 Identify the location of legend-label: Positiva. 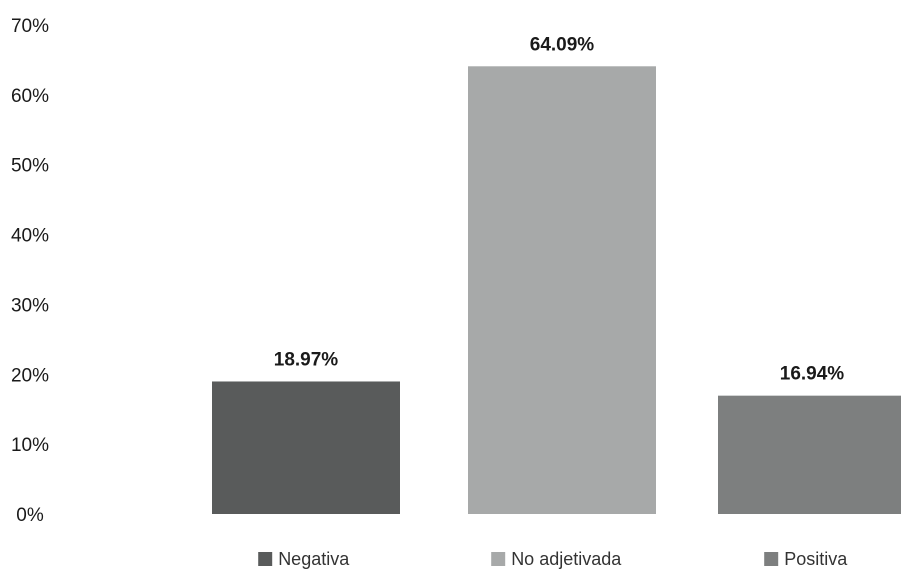
(816, 559).